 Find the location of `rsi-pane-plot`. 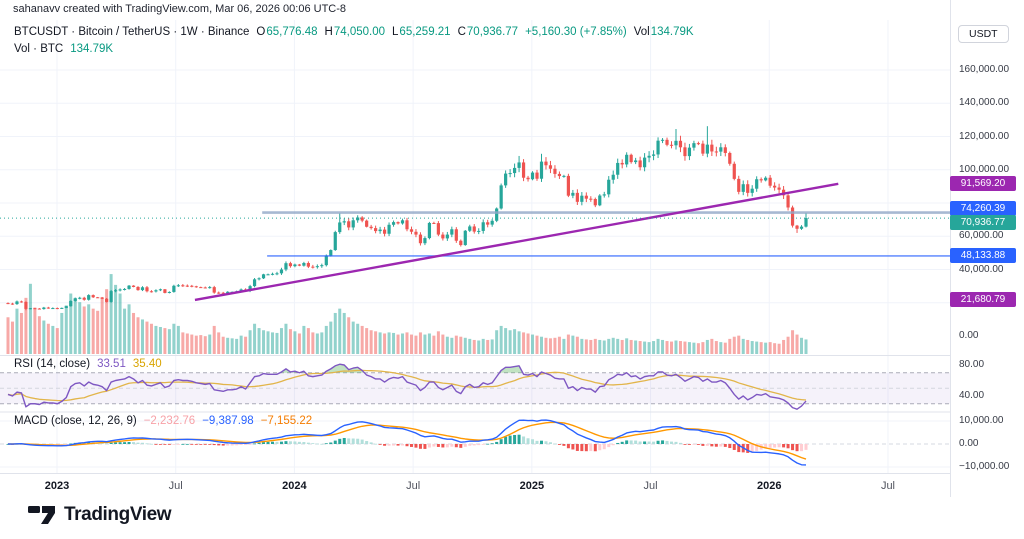

rsi-pane-plot is located at coordinates (475, 386).